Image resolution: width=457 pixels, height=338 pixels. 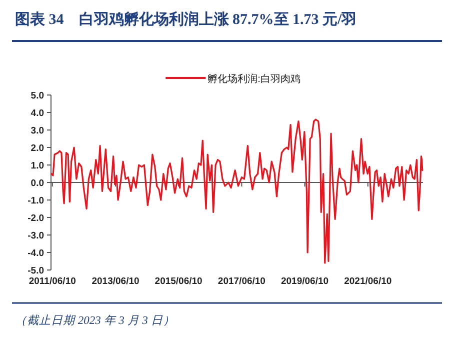 What do you see at coordinates (37, 96) in the screenshot?
I see `y-tick-label: 5.0` at bounding box center [37, 96].